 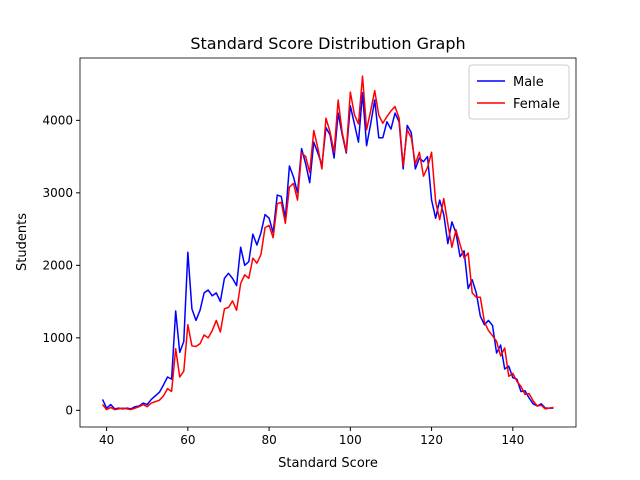 What do you see at coordinates (57, 193) in the screenshot?
I see `y-tick-label: 3000` at bounding box center [57, 193].